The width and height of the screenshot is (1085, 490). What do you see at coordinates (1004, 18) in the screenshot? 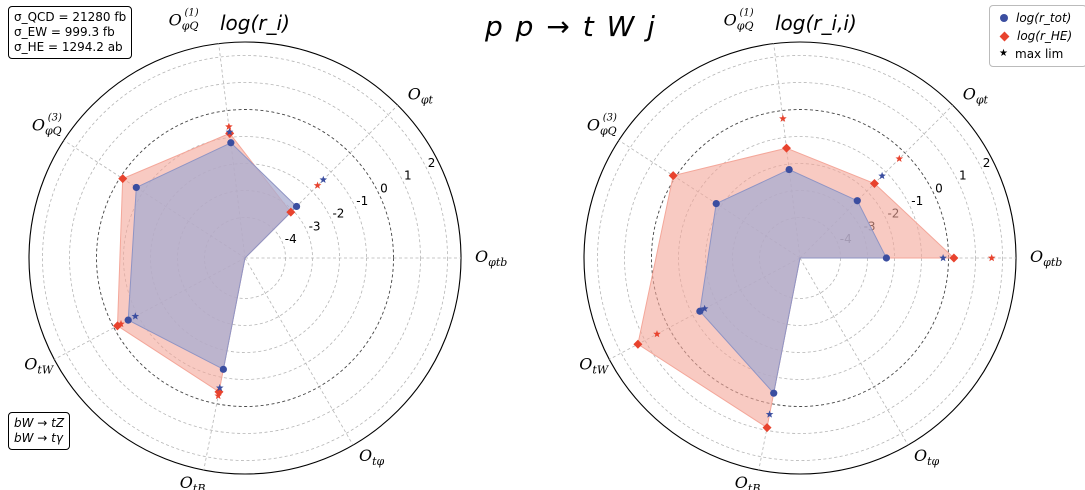
I see `circle-marker-icon` at bounding box center [1004, 18].